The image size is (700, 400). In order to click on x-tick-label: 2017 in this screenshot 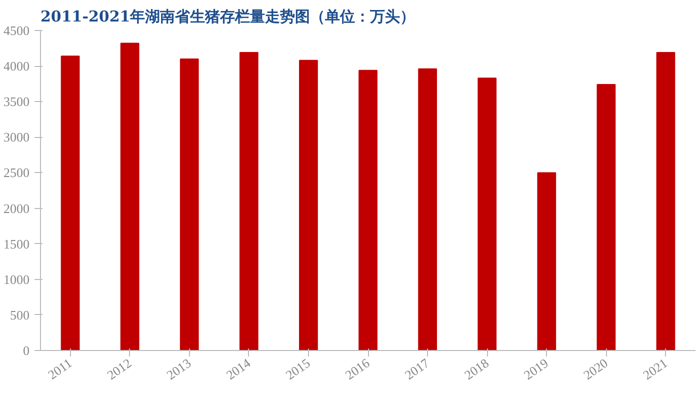, I will do `click(417, 369)`.